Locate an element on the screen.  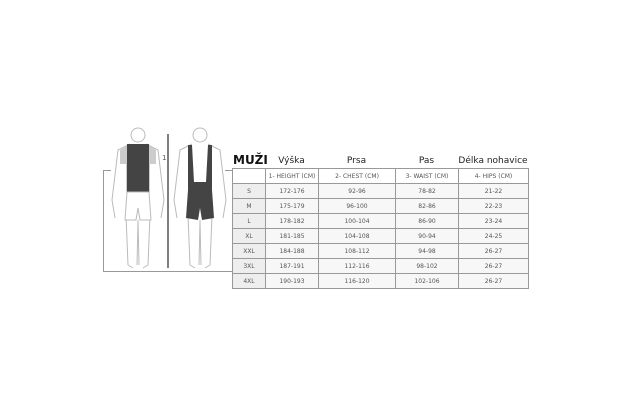
value-cell: 92-96 is located at coordinates (357, 191).